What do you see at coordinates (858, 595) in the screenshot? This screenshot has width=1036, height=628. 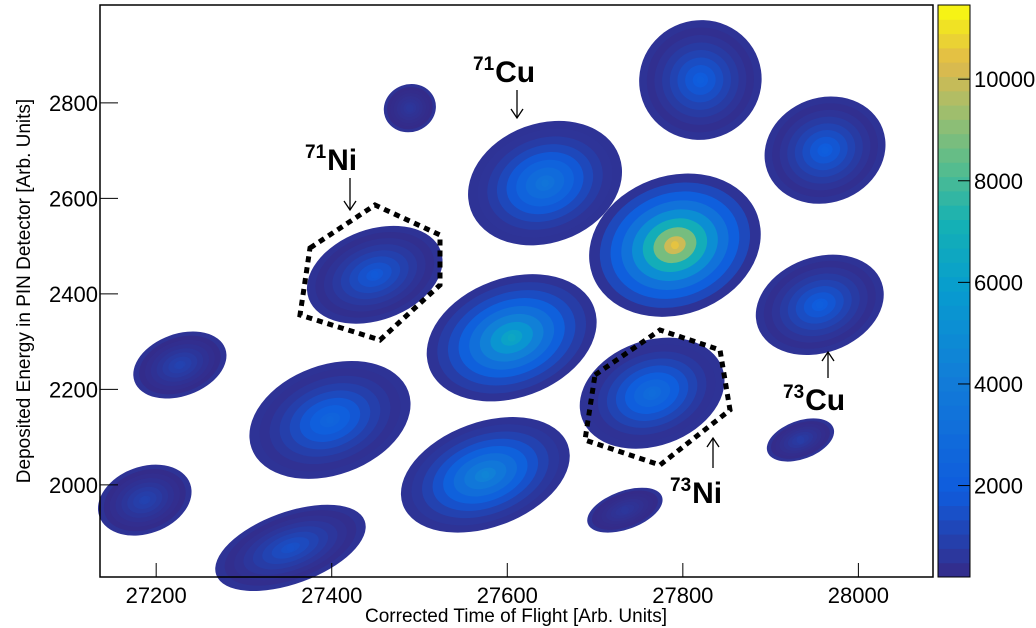 I see `x-tick-label: 28000` at bounding box center [858, 595].